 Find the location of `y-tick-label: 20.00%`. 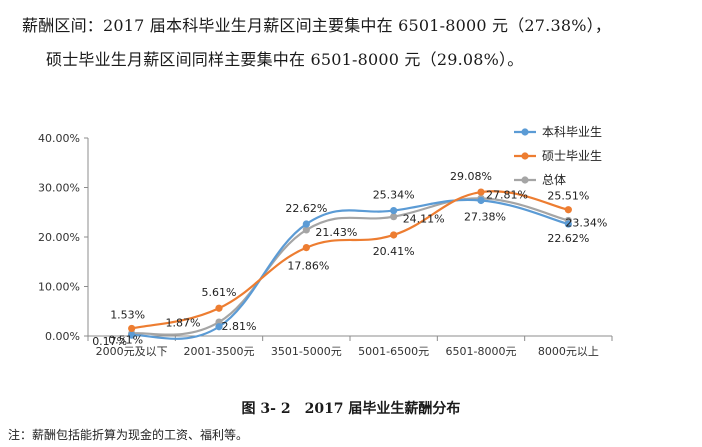

y-tick-label: 20.00% is located at coordinates (59, 237).